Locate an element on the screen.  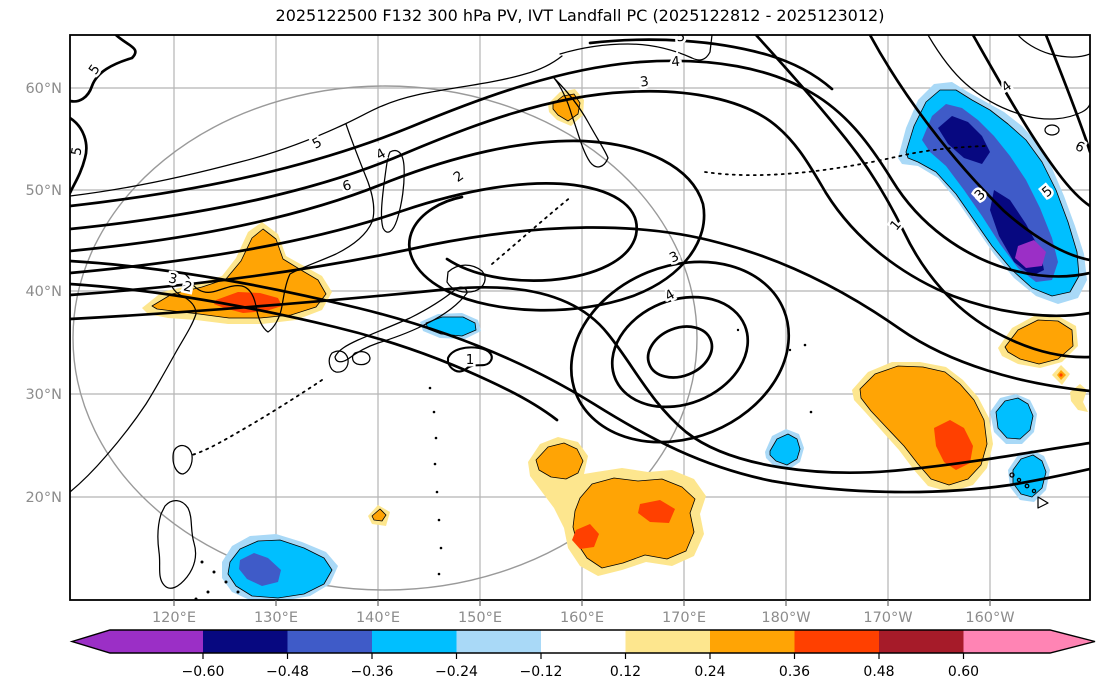
asia-mainland-coast is located at coordinates (316, 126).